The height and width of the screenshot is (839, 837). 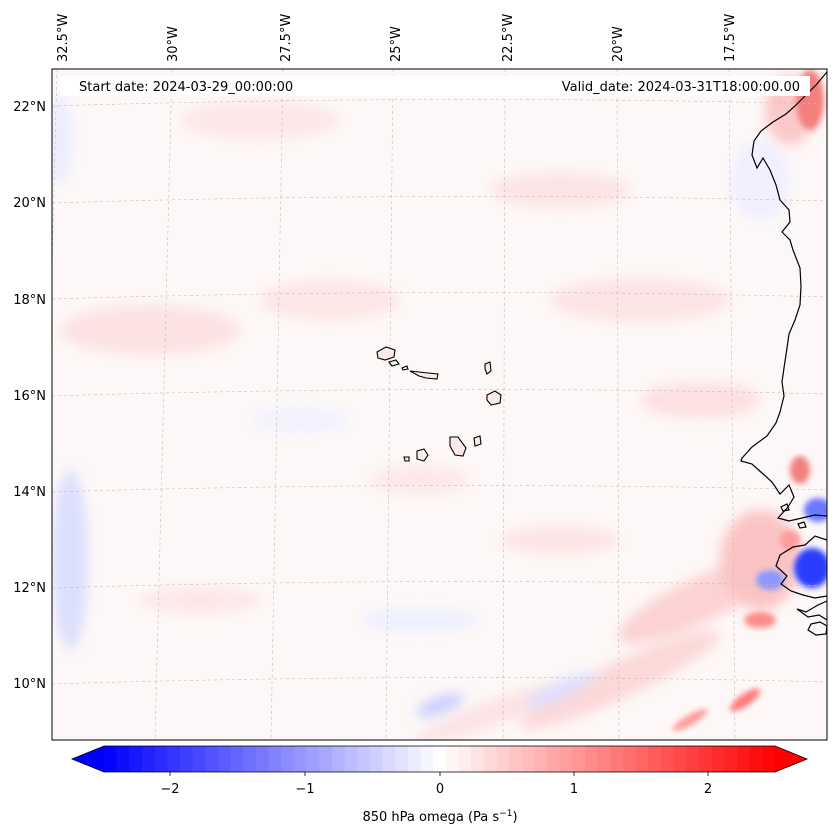 I want to click on lon-label-20w: 20°W, so click(x=618, y=44).